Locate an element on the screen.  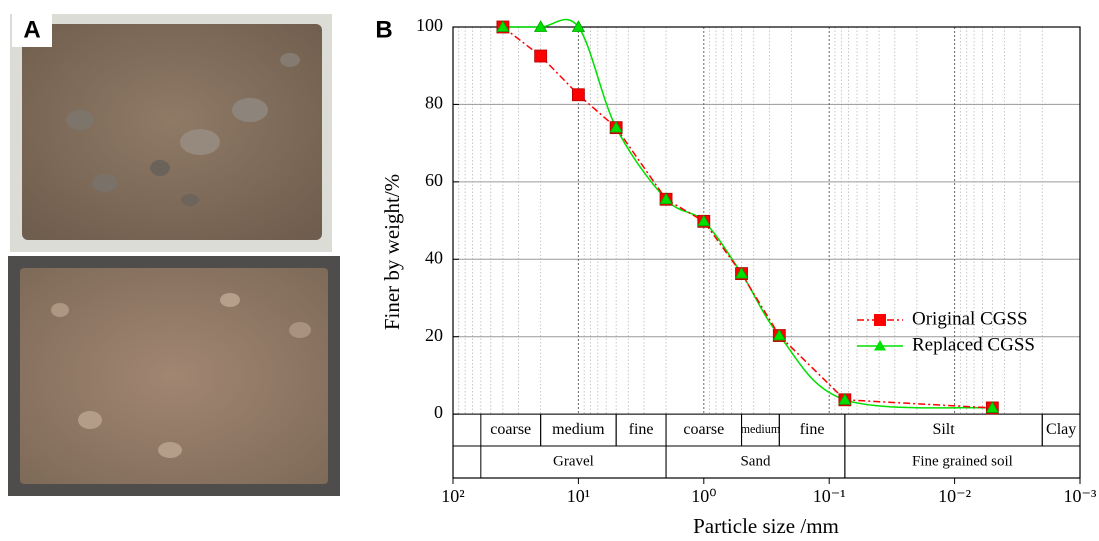
panel-label: A is located at coordinates (31, 29).